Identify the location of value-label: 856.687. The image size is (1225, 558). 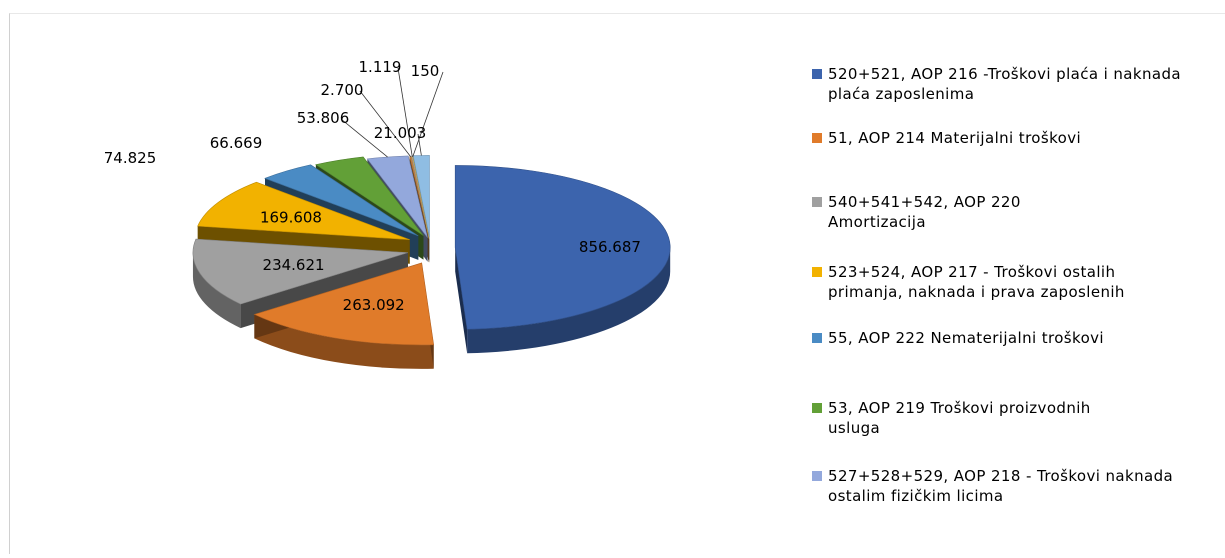
(610, 247).